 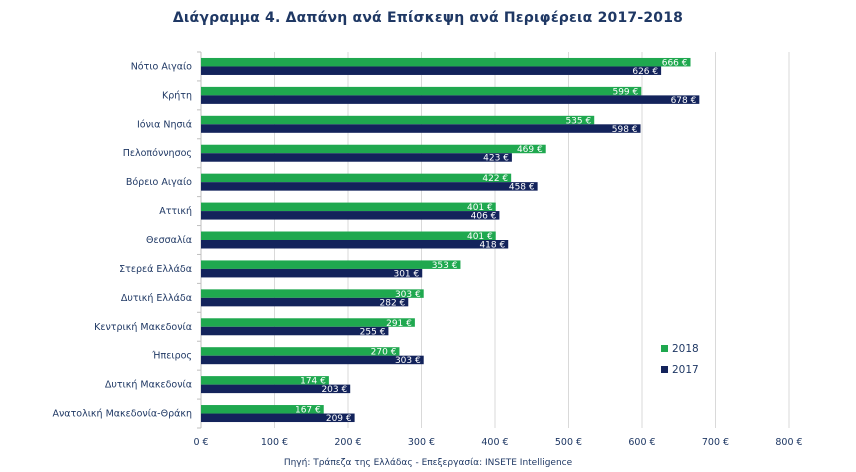 What do you see at coordinates (645, 72) in the screenshot?
I see `data-label-2017: 626 €` at bounding box center [645, 72].